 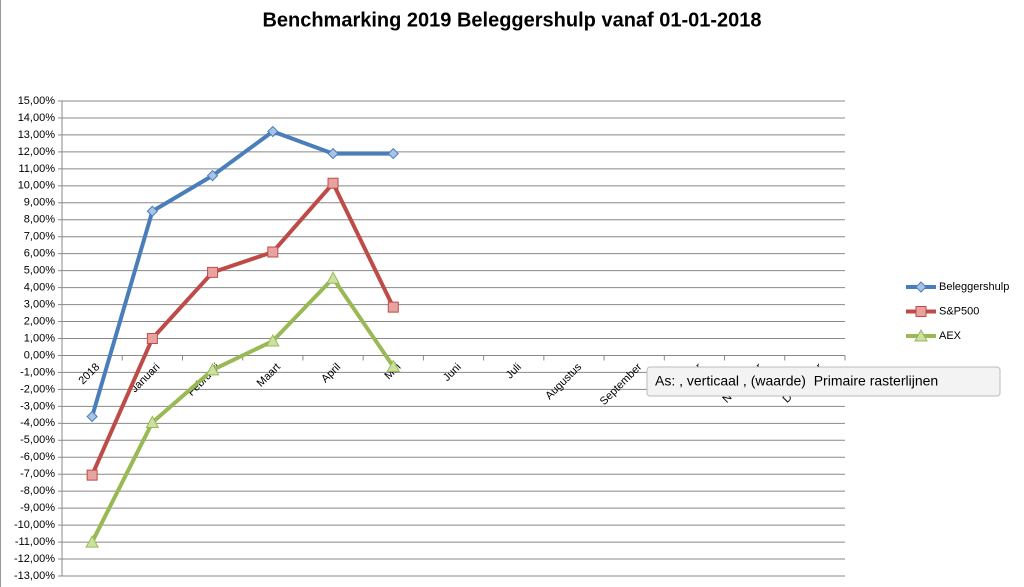 What do you see at coordinates (37, 474) in the screenshot?
I see `y-tick-label: -7,00%` at bounding box center [37, 474].